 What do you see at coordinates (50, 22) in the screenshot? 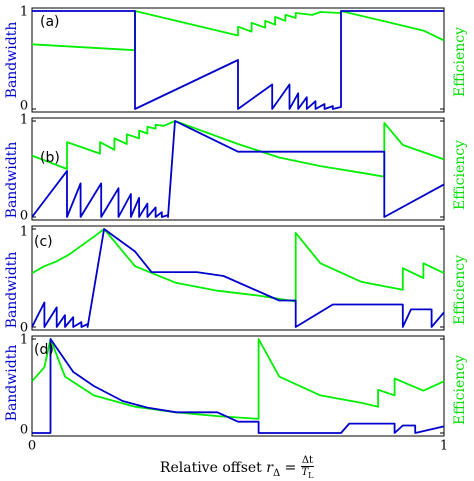
I see `panel-label-a: (a)` at bounding box center [50, 22].